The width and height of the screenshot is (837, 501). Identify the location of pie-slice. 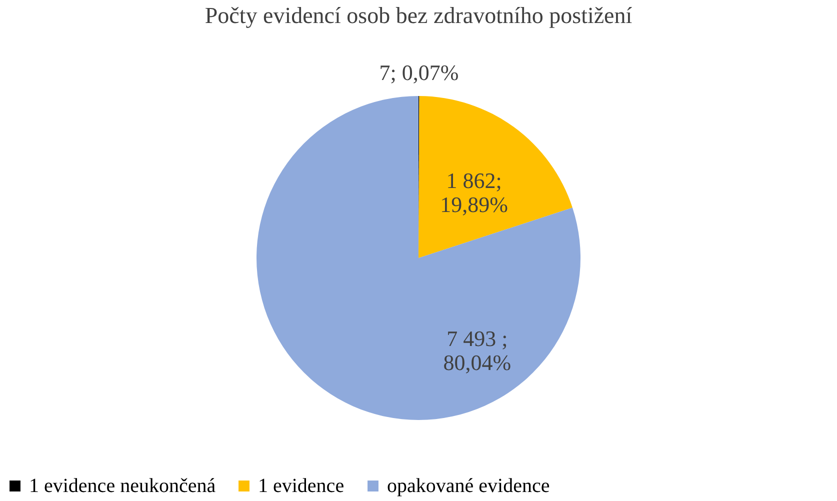
(495, 177).